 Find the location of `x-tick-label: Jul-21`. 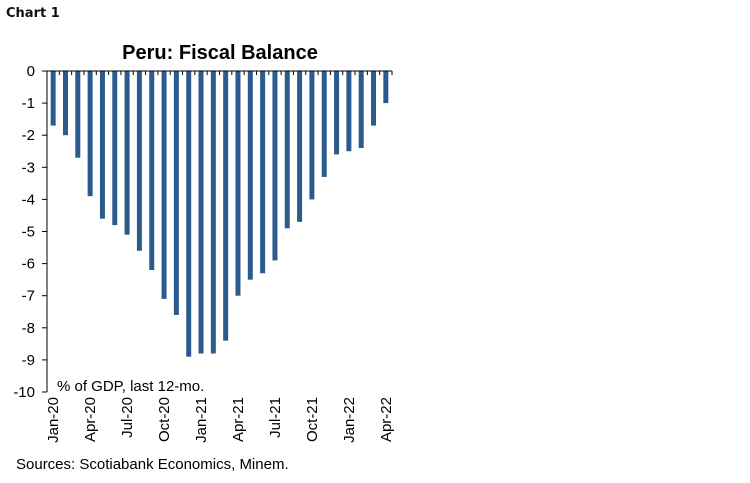

x-tick-label: Jul-21 is located at coordinates (275, 417).